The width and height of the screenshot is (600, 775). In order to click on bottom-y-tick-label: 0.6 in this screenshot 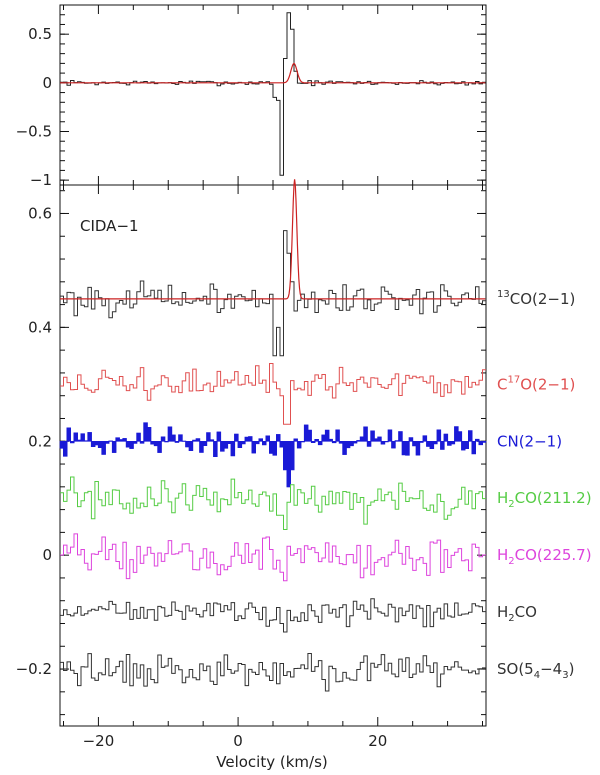, I will do `click(40, 213)`.